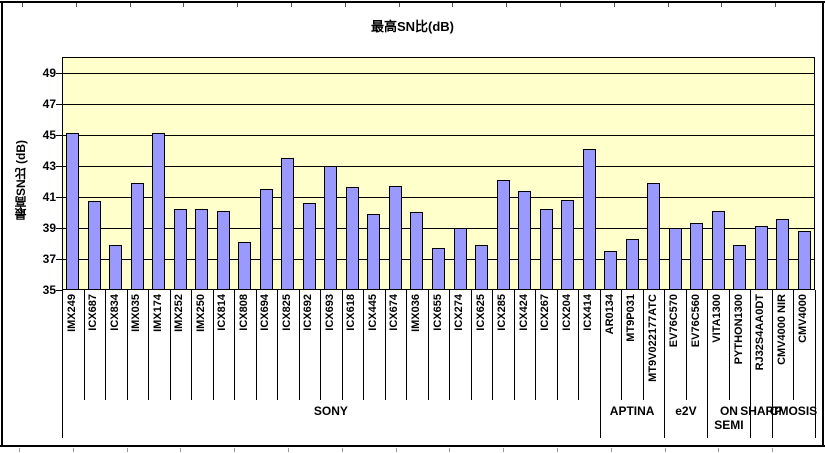  I want to click on bar-ICX204, so click(568, 244).